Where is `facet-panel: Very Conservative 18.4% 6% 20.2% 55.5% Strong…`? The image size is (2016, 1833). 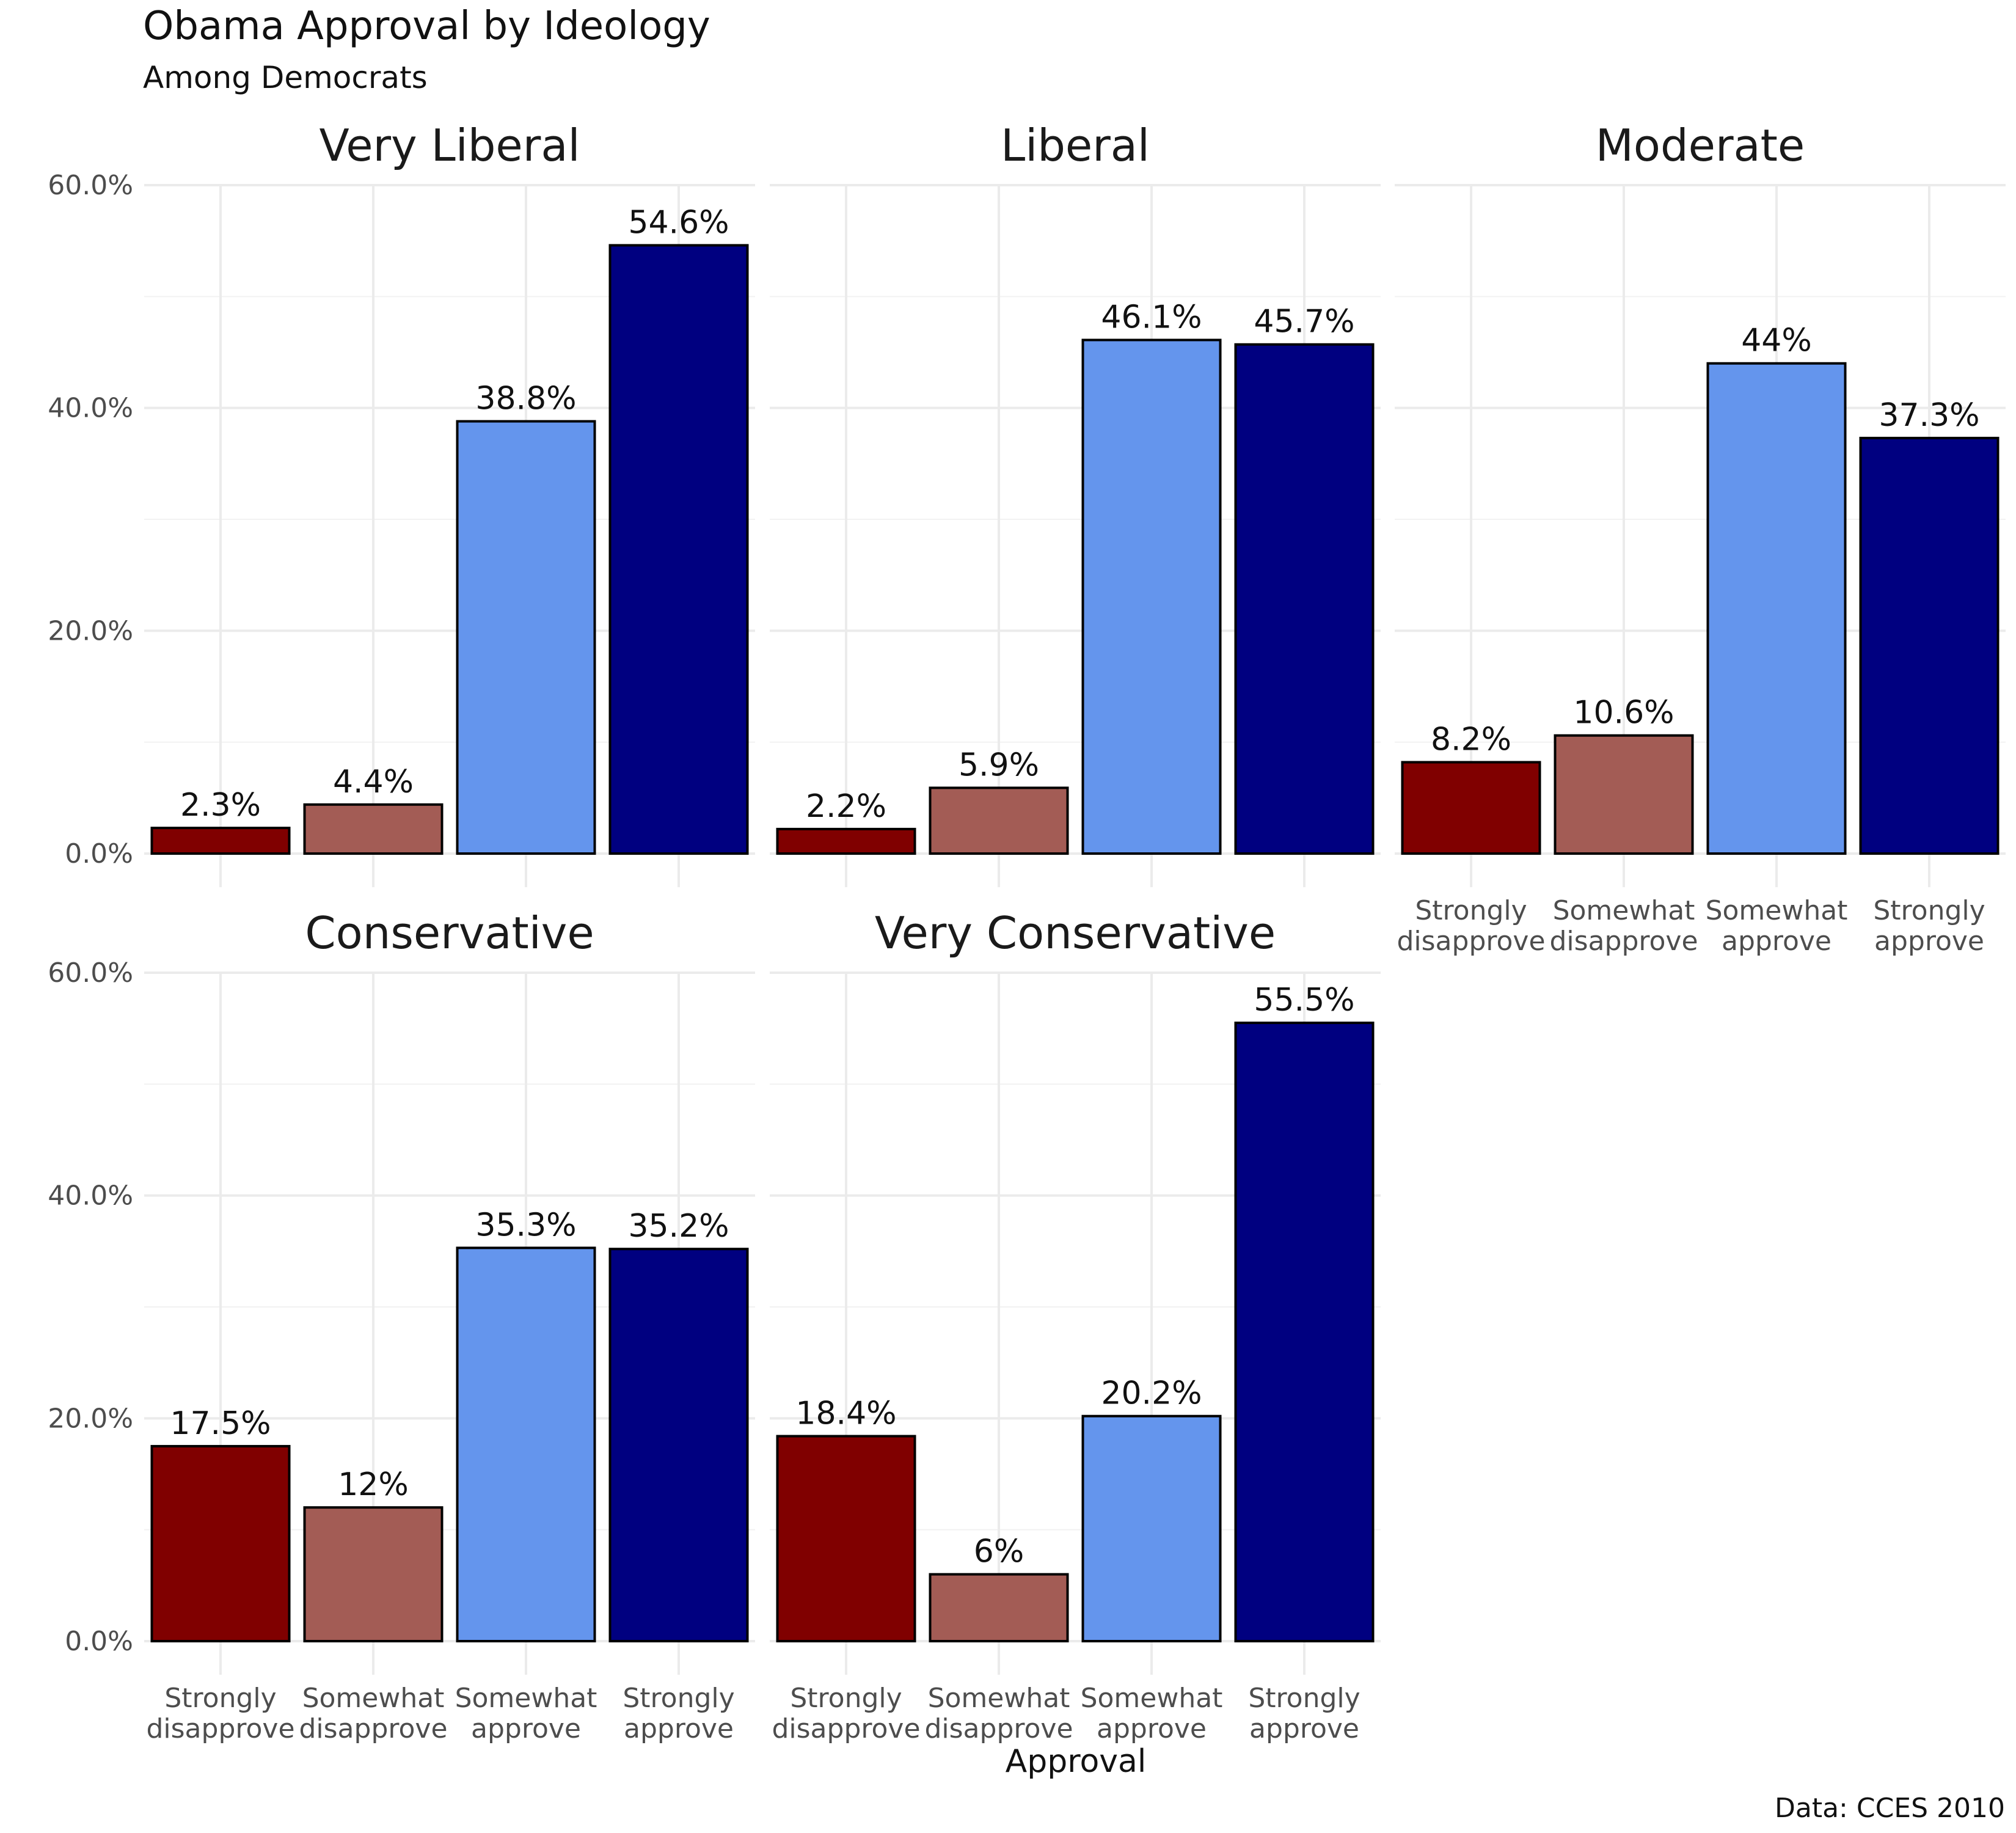 facet-panel: Very Conservative 18.4% 6% 20.2% 55.5% Strong… is located at coordinates (1075, 1325).